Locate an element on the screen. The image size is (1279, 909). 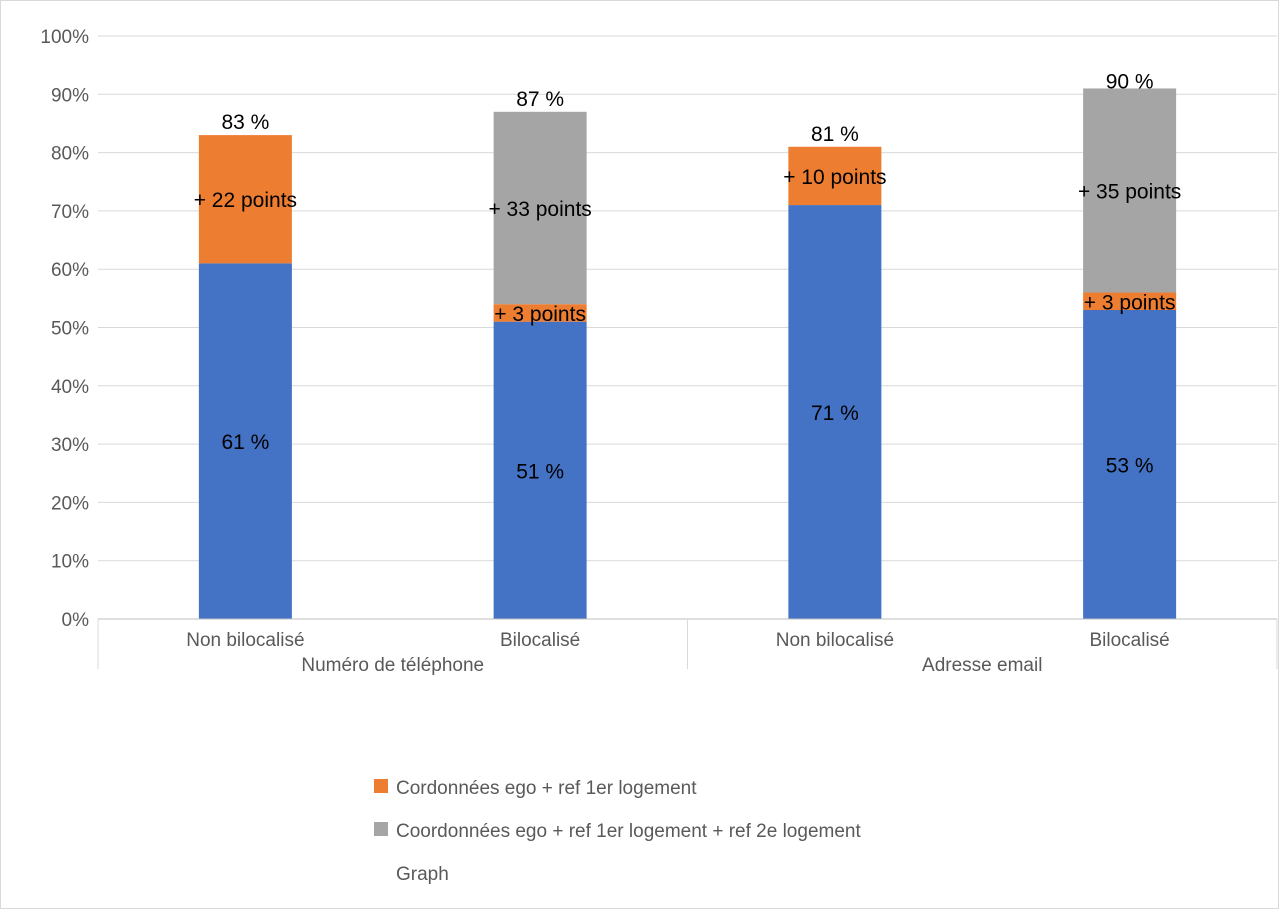
legend-label: Graph is located at coordinates (422, 874).